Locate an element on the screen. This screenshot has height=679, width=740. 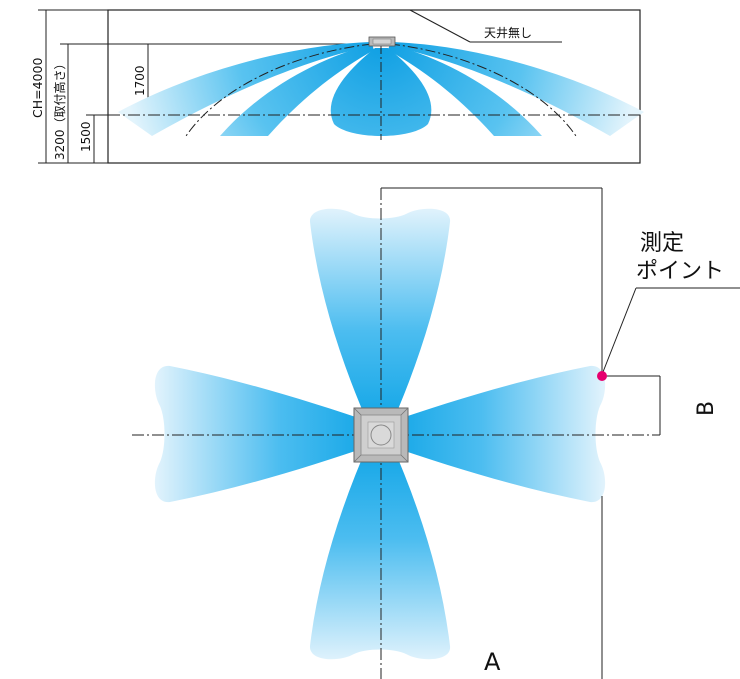
measure-point-label-line1: 測定 is located at coordinates (662, 243).